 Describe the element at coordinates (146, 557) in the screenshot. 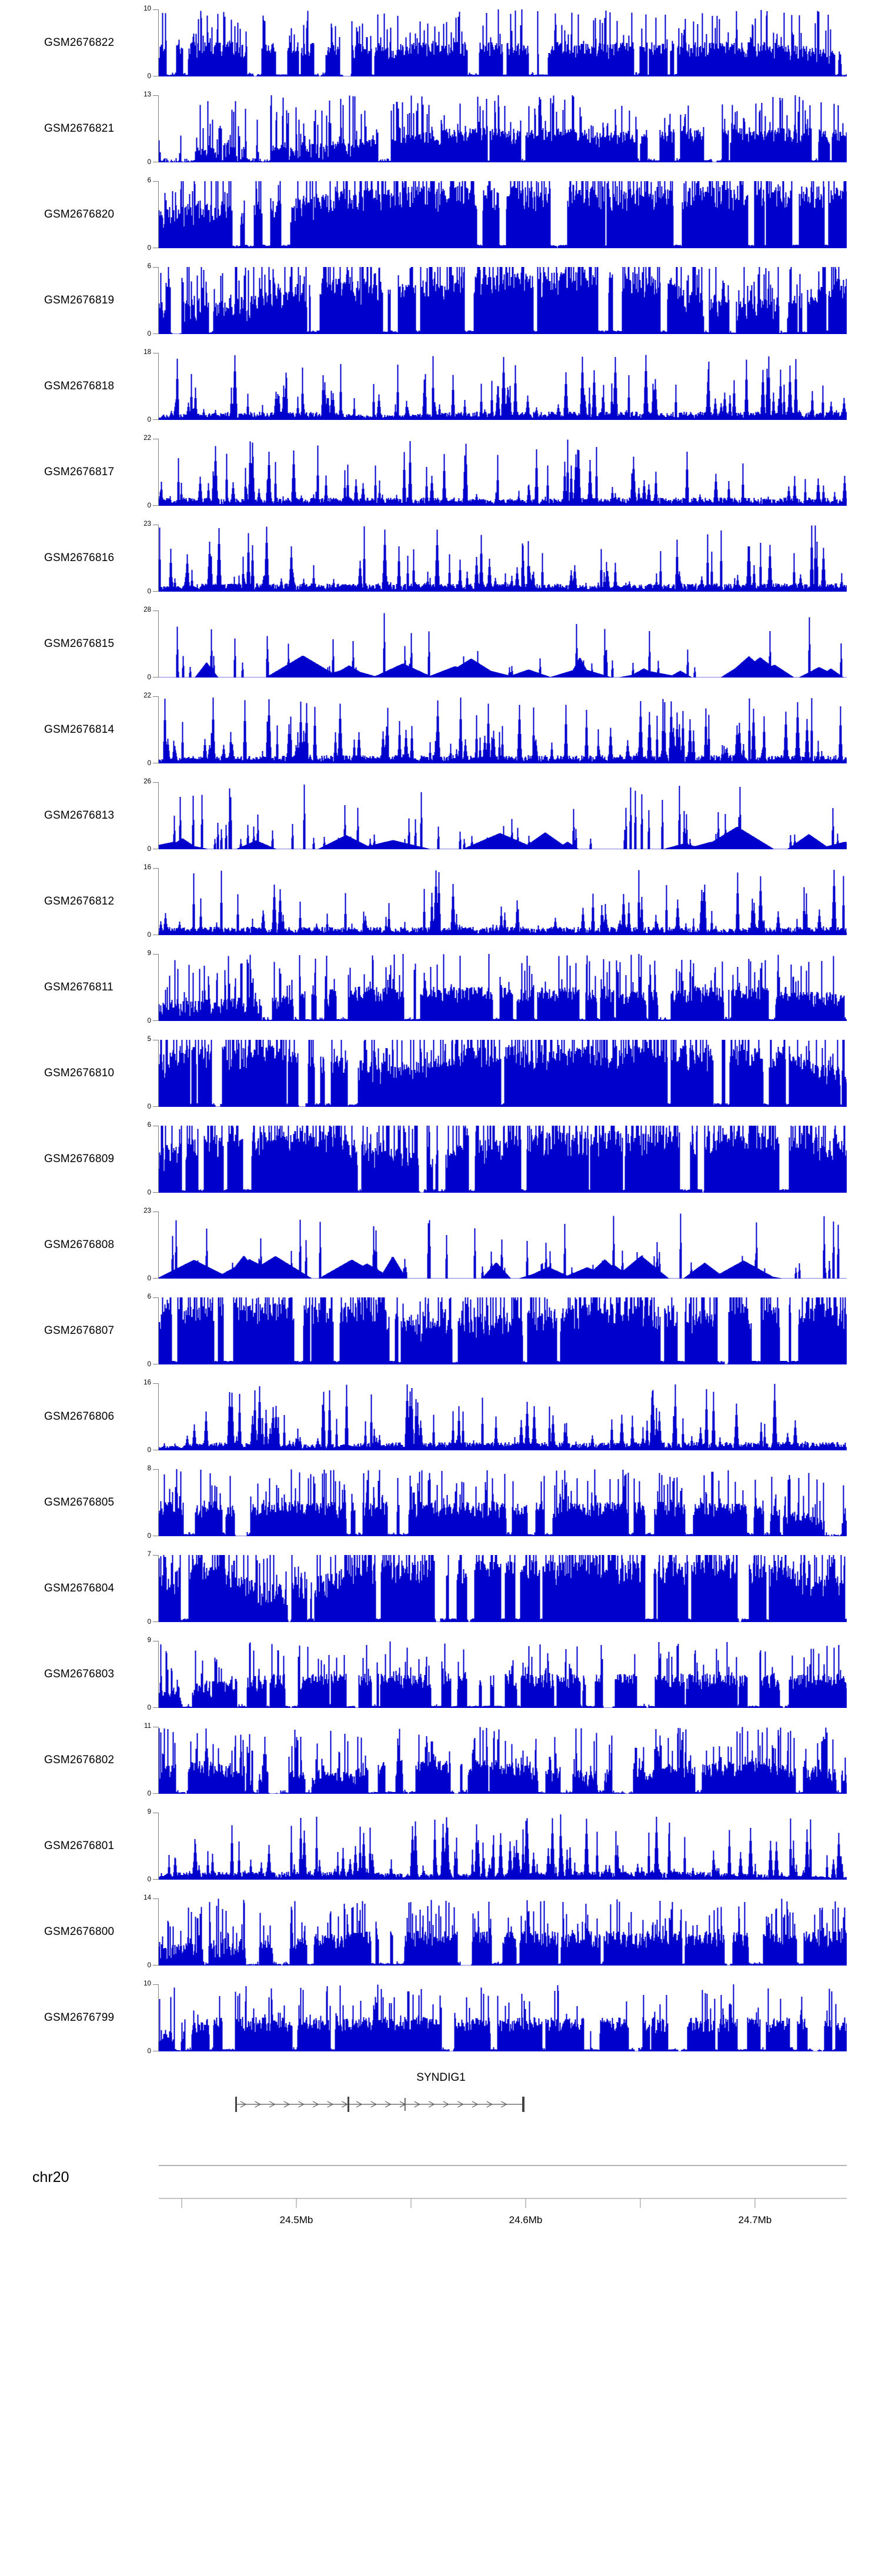

I see `track-y-axis: 23 0` at that location.